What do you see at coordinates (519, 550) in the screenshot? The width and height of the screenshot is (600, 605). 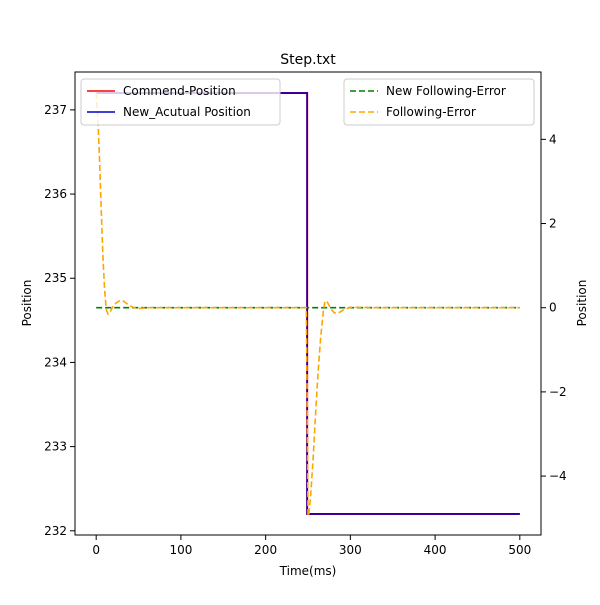 I see `x-tick-label: 500` at bounding box center [519, 550].